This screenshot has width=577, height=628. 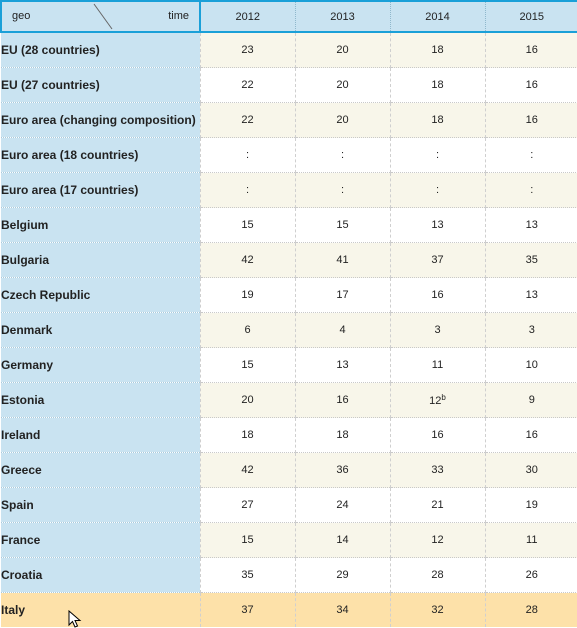 I want to click on column-header-year: 2015, so click(x=530, y=16).